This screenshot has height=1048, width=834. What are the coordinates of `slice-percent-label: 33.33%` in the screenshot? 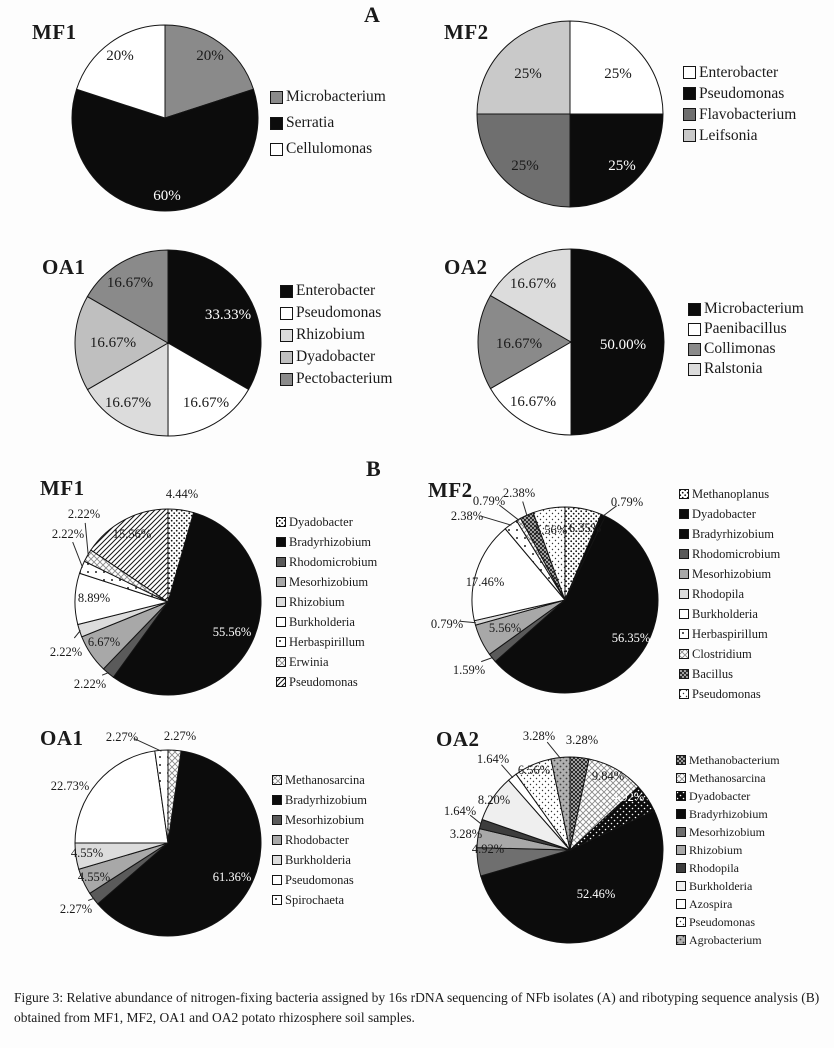 It's located at (228, 315).